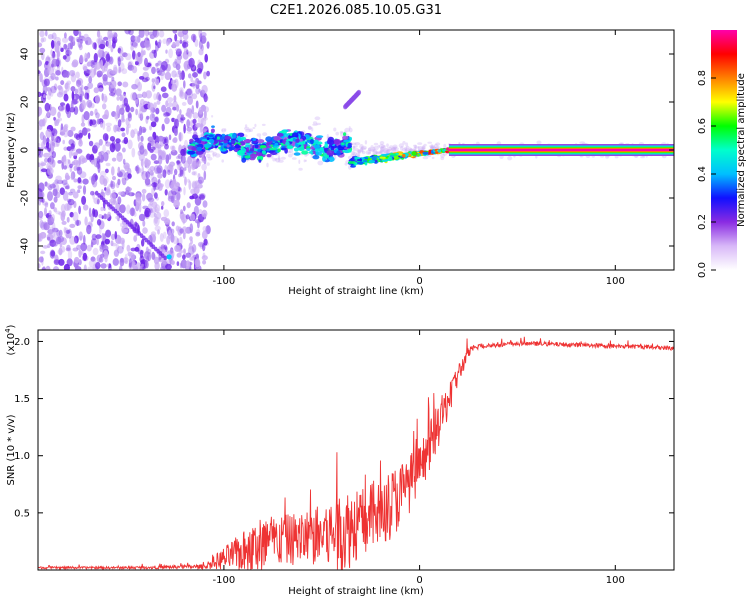  I want to click on spectrogram-y-label: Frequency (Hz), so click(11, 150).